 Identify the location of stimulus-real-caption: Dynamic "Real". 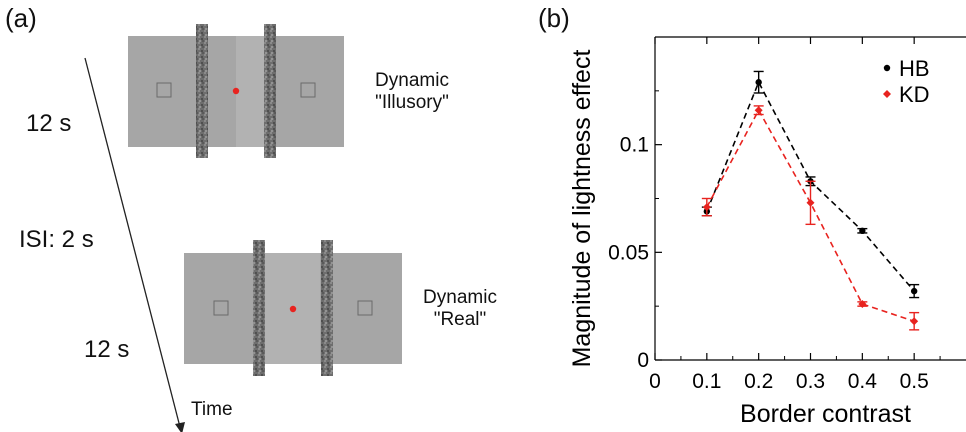
(460, 309).